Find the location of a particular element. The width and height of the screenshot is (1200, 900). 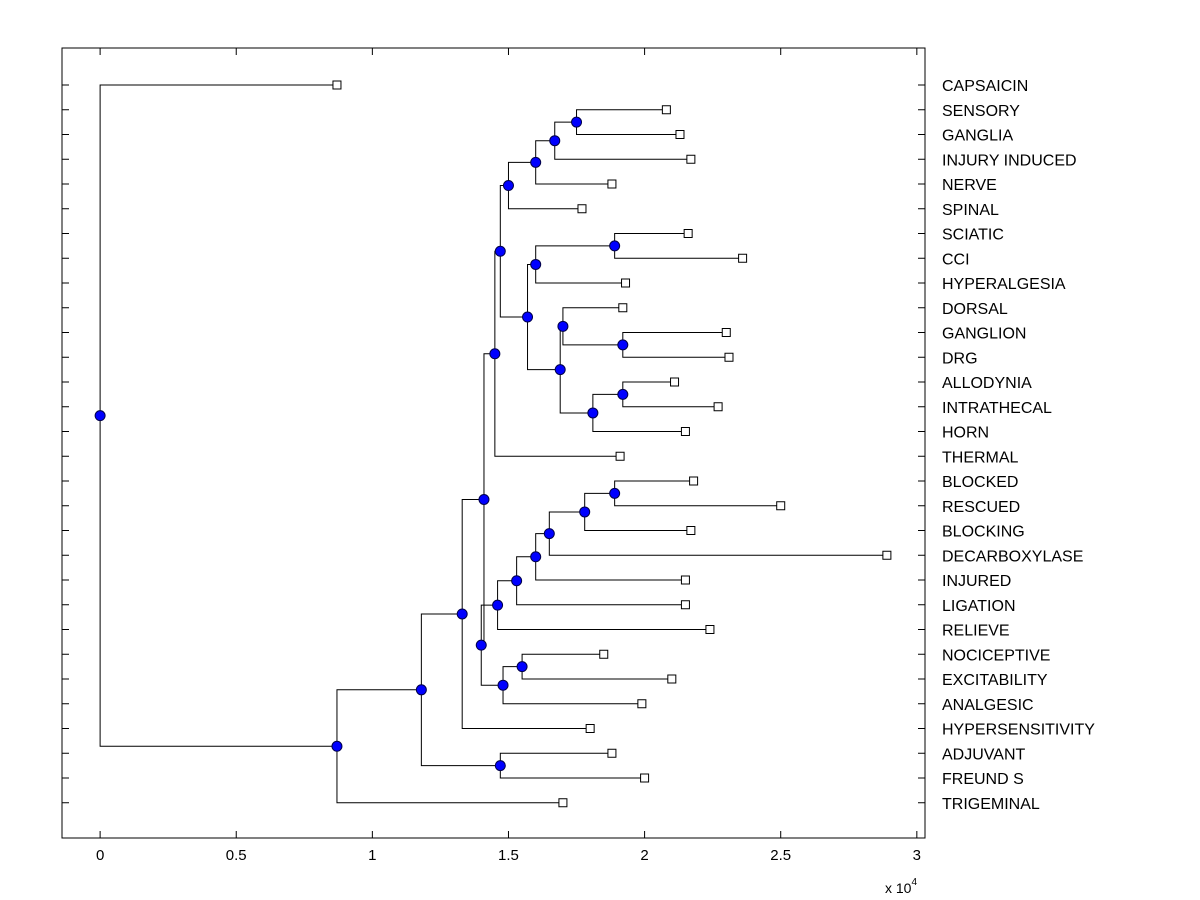

leaf-label: BLOCKED is located at coordinates (980, 482).